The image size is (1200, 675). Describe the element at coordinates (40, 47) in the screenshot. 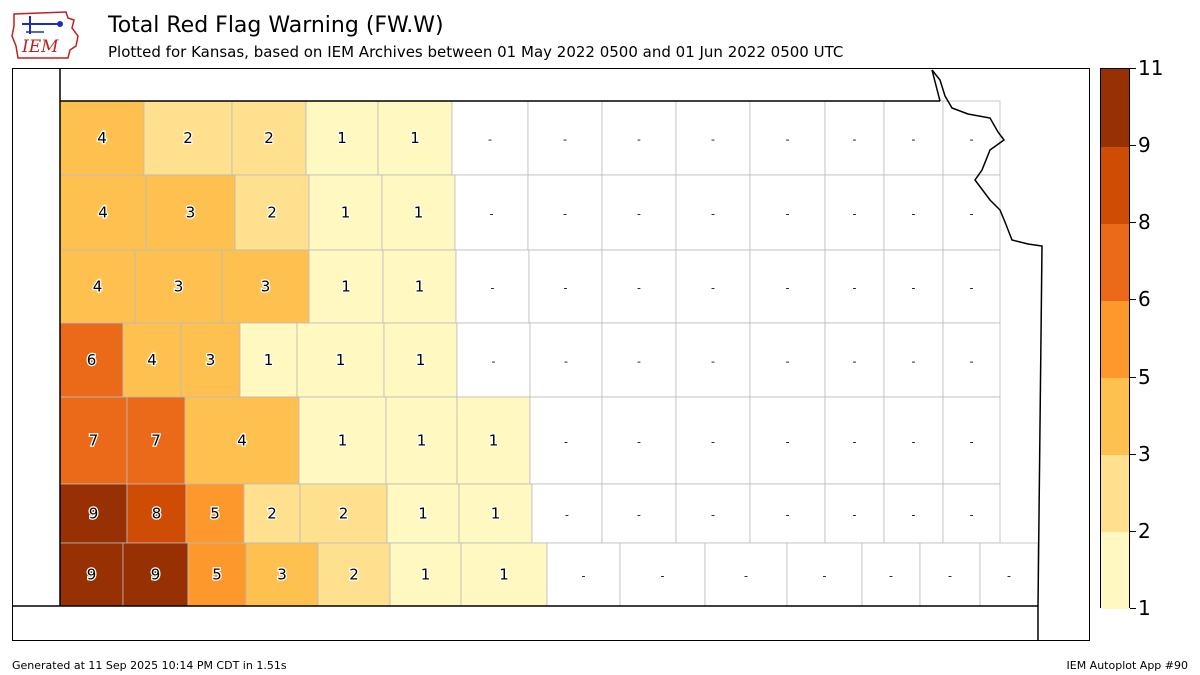

I see `logo-text: IEM` at that location.